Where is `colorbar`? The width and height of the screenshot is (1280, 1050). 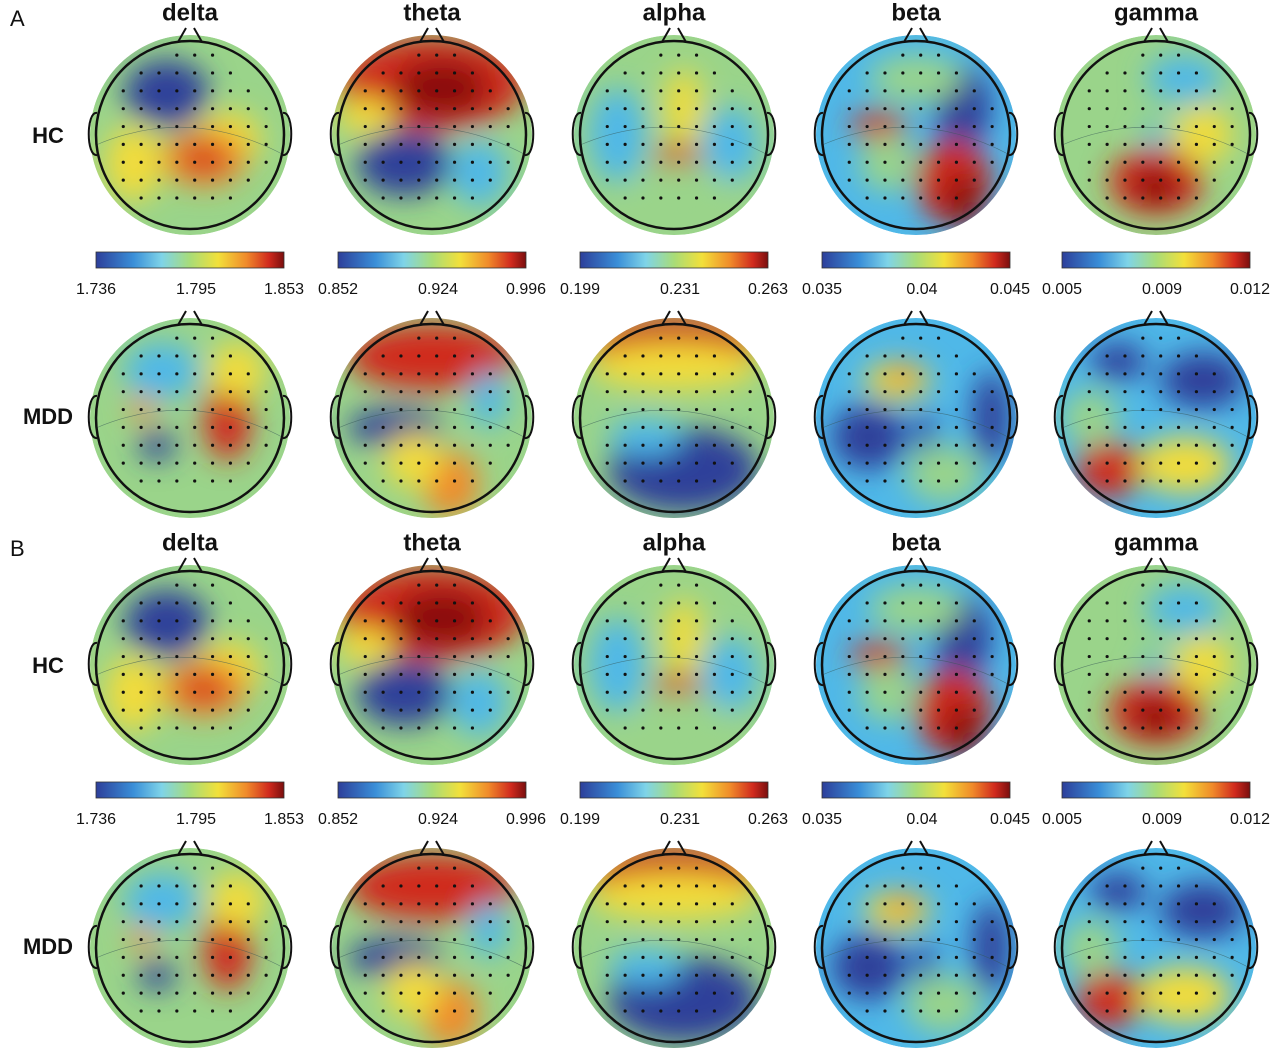 colorbar is located at coordinates (190, 790).